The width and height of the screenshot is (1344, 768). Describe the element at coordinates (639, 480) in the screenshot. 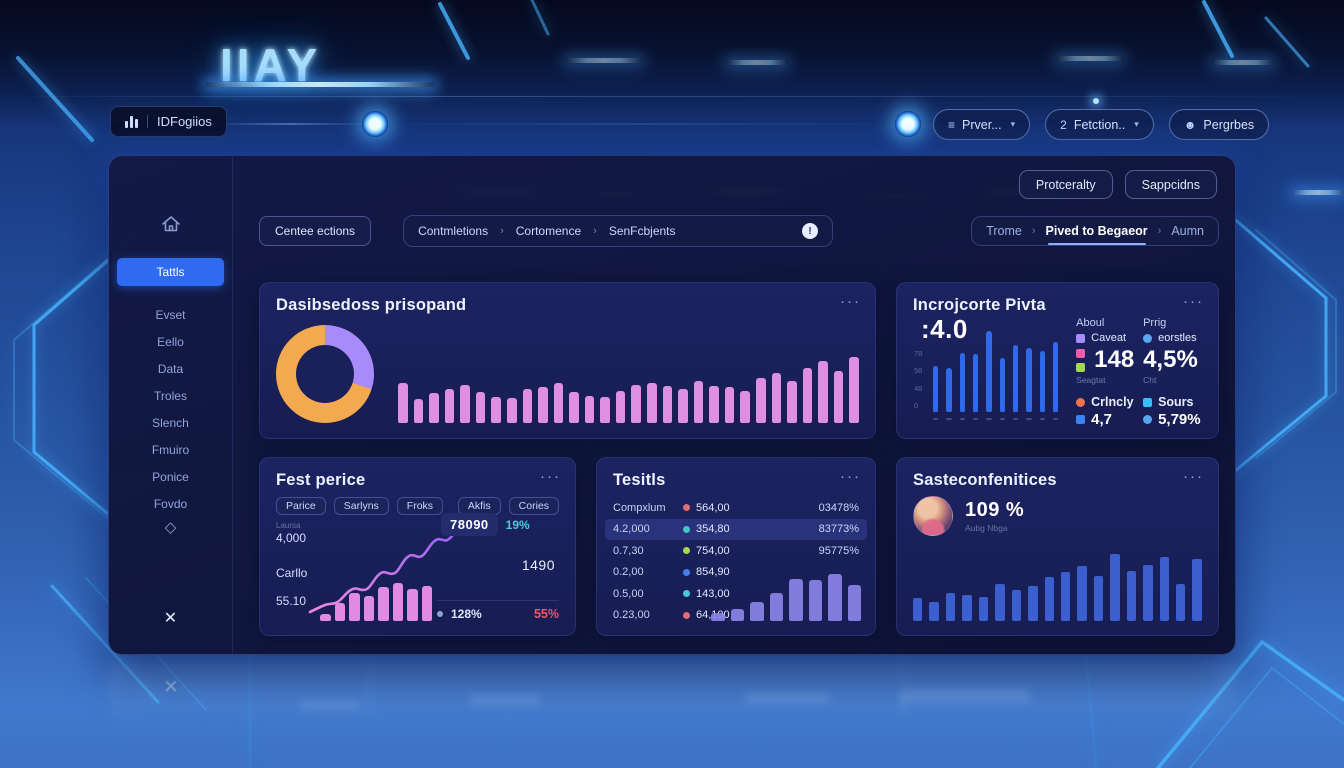

I see `card-title: Tesitls` at that location.